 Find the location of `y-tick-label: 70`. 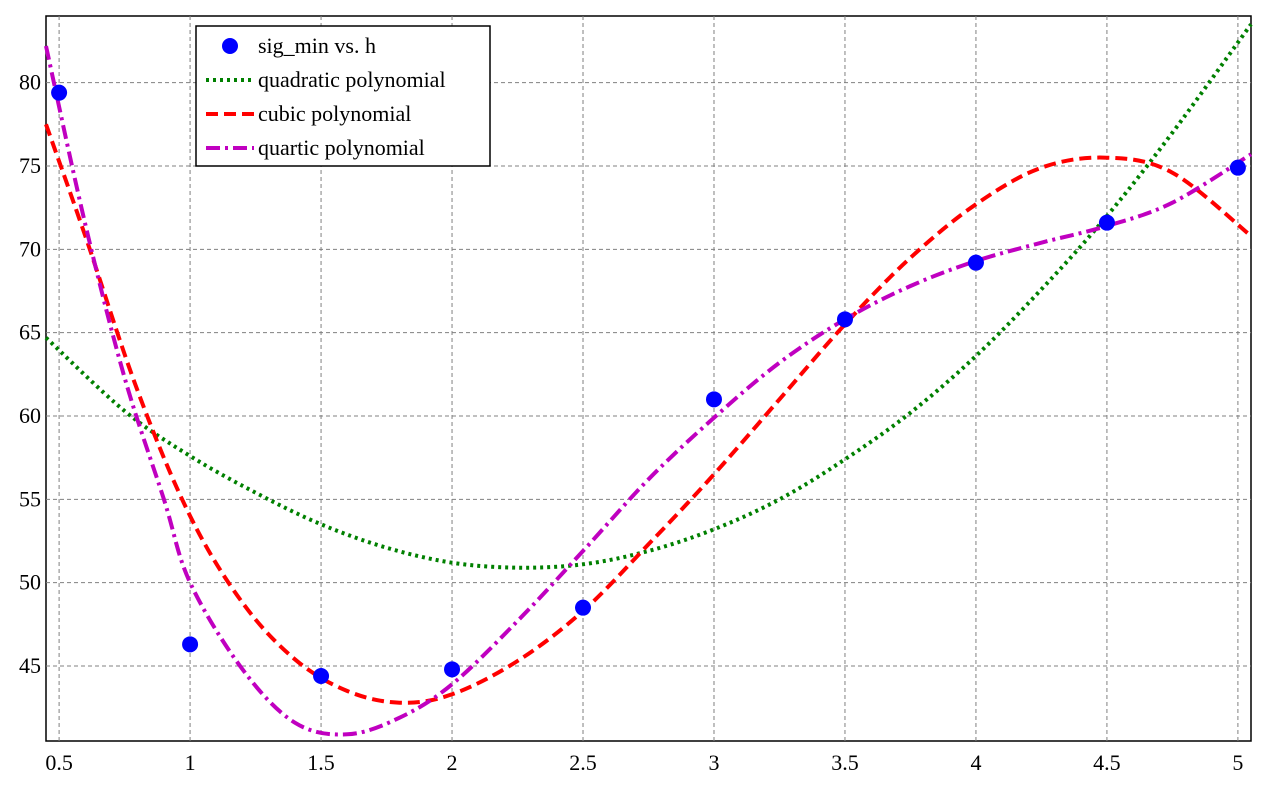

y-tick-label: 70 is located at coordinates (30, 248).